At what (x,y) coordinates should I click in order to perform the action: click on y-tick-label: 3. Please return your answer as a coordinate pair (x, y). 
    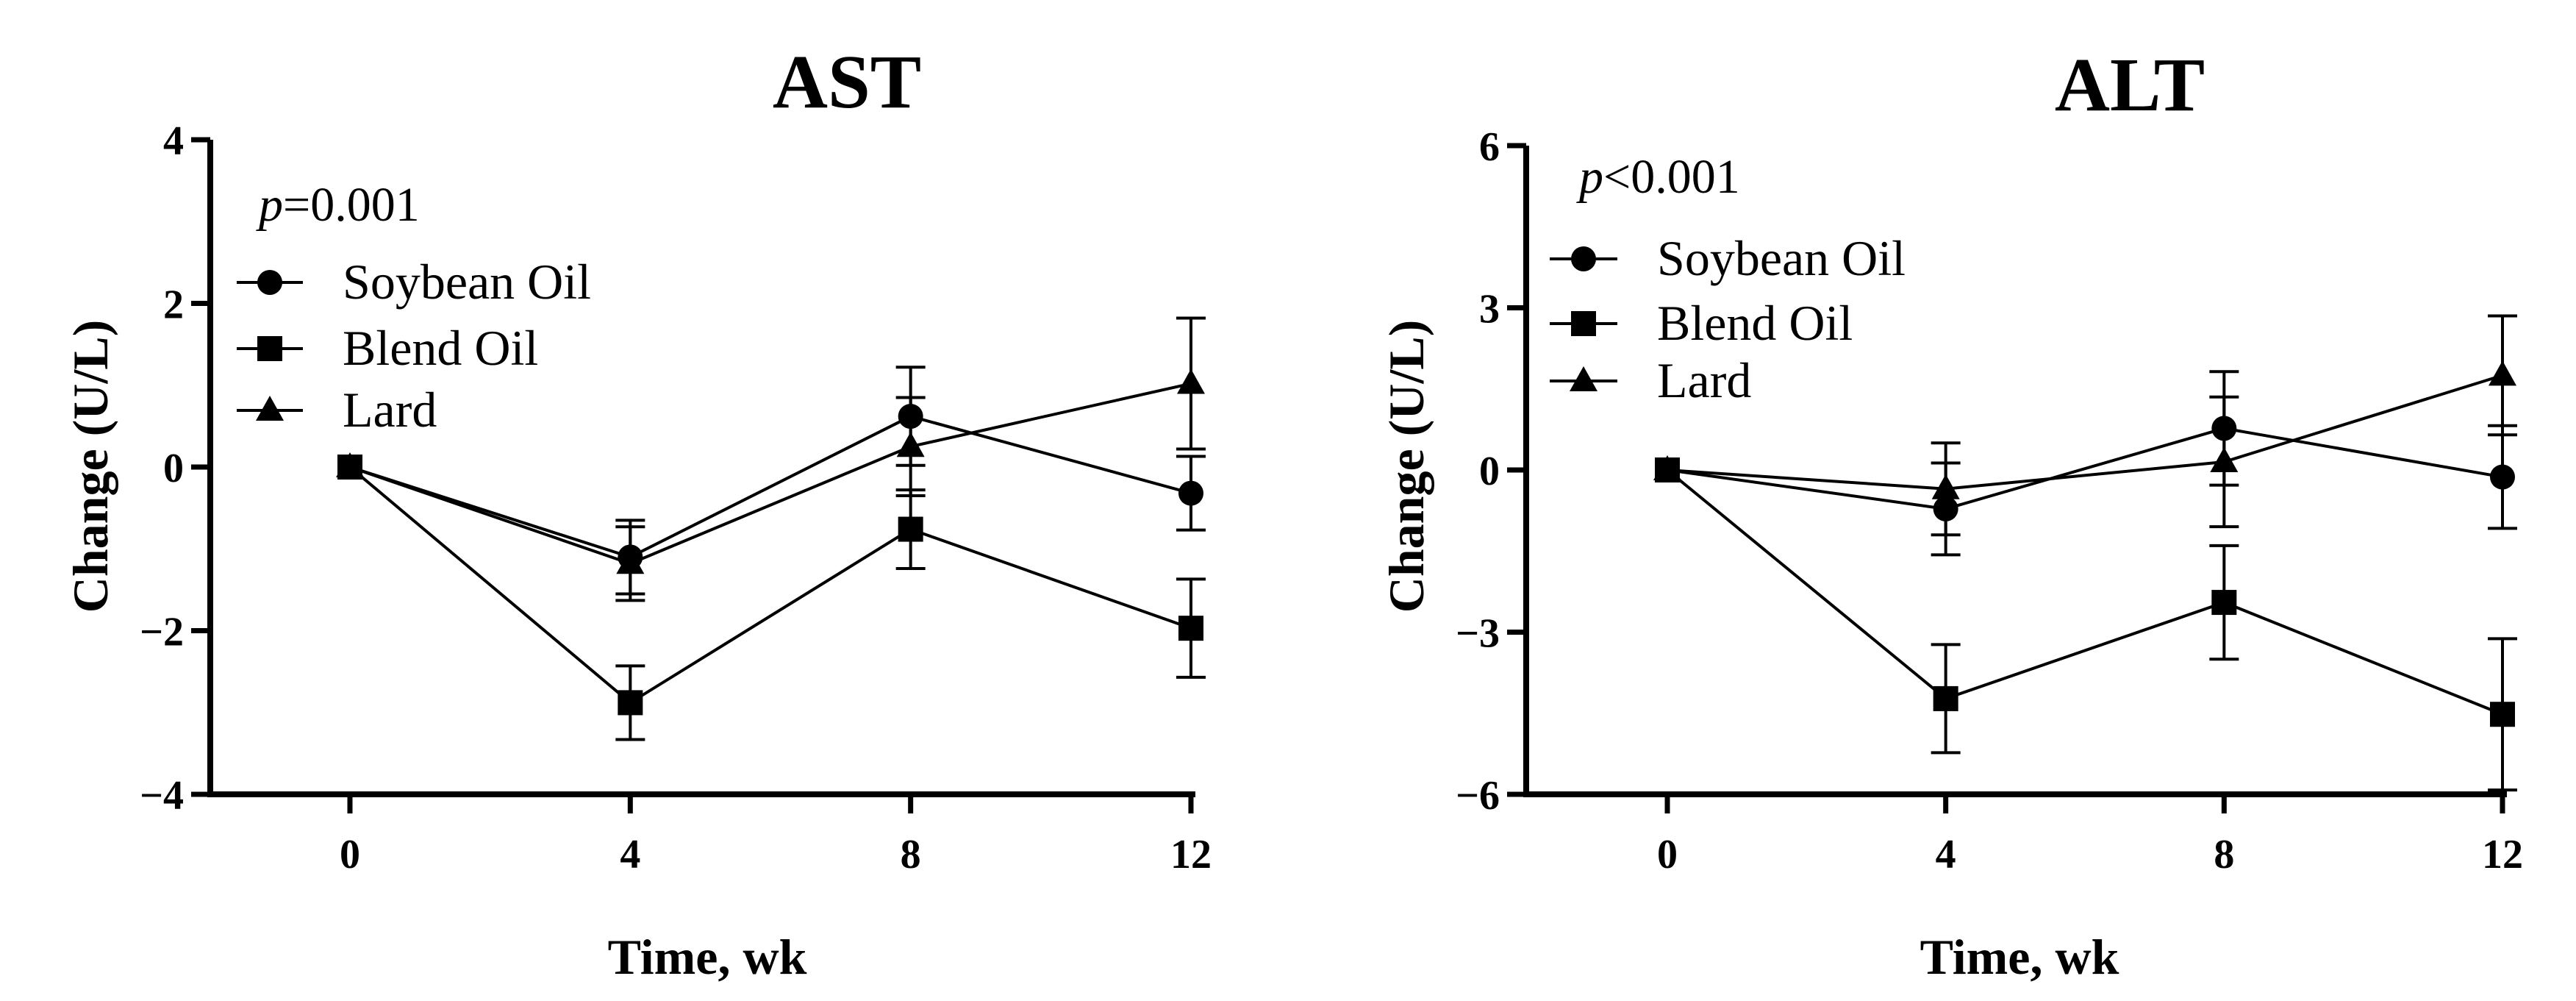
    Looking at the image, I should click on (1489, 309).